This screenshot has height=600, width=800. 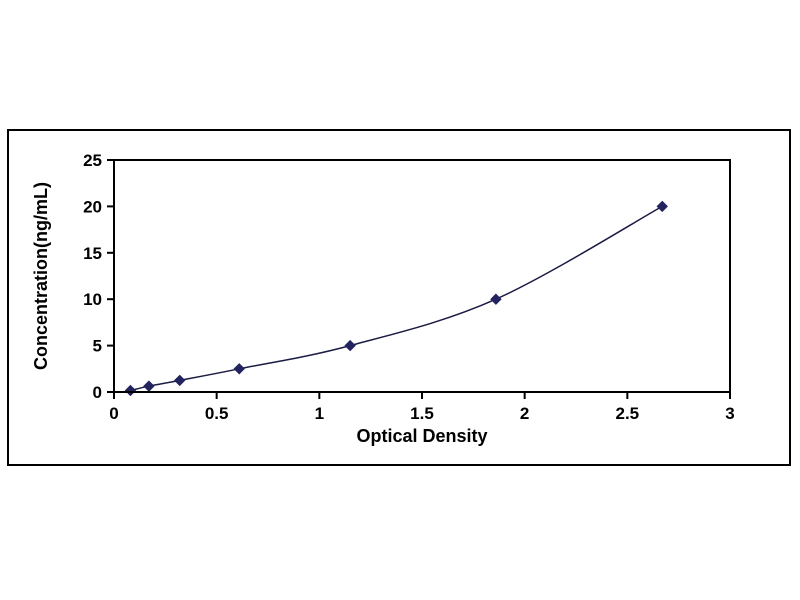 What do you see at coordinates (628, 413) in the screenshot?
I see `x-tick-label: 2.5` at bounding box center [628, 413].